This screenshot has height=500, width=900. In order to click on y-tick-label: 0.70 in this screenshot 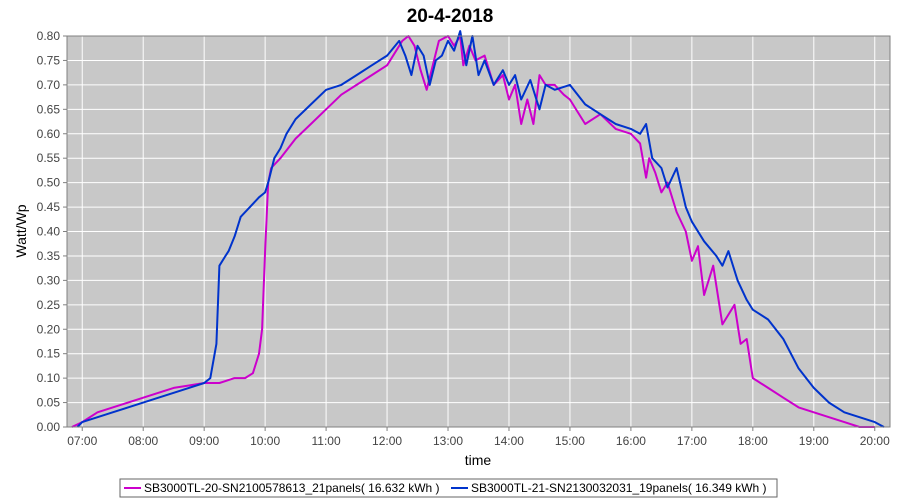, I will do `click(49, 85)`.